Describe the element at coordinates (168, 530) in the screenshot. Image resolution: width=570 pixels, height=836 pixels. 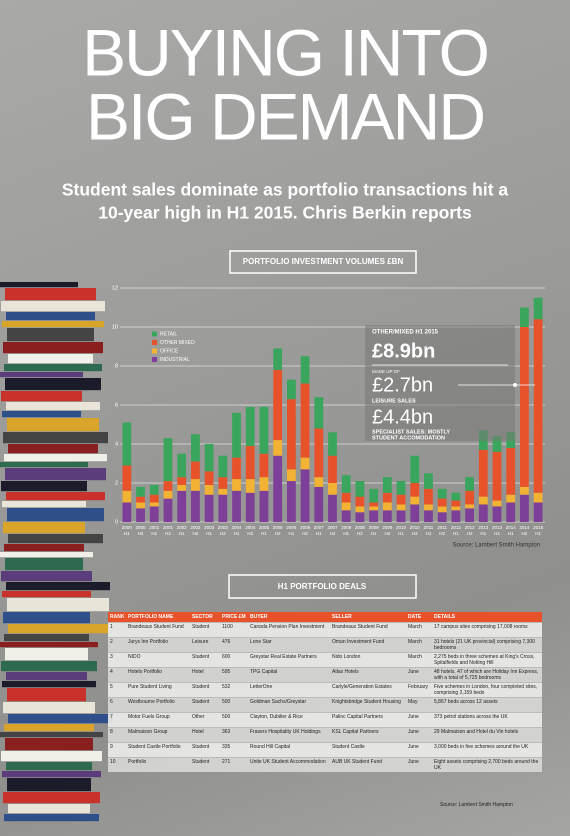
I see `x-tick-label: 2001 H2` at that location.